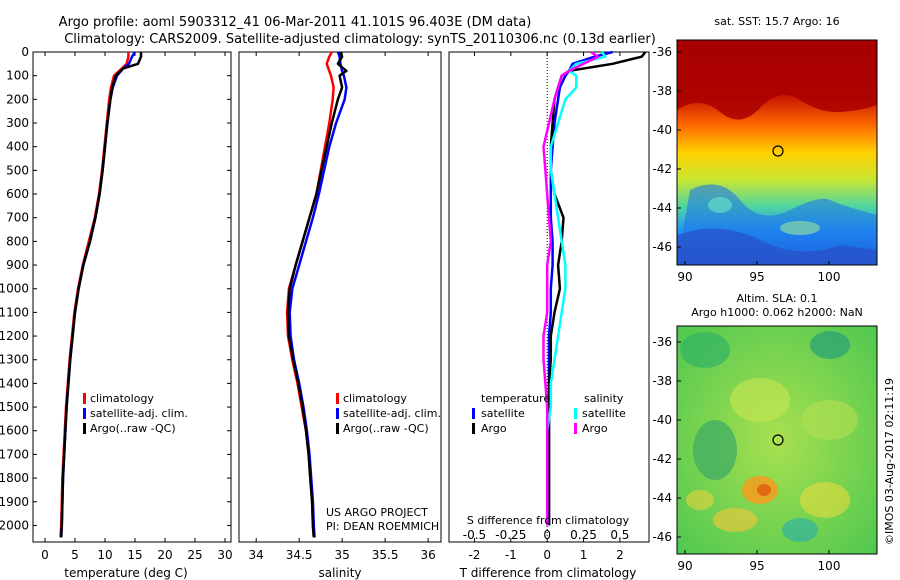 The height and width of the screenshot is (580, 900). I want to click on x-tick-label: 34, so click(256, 555).